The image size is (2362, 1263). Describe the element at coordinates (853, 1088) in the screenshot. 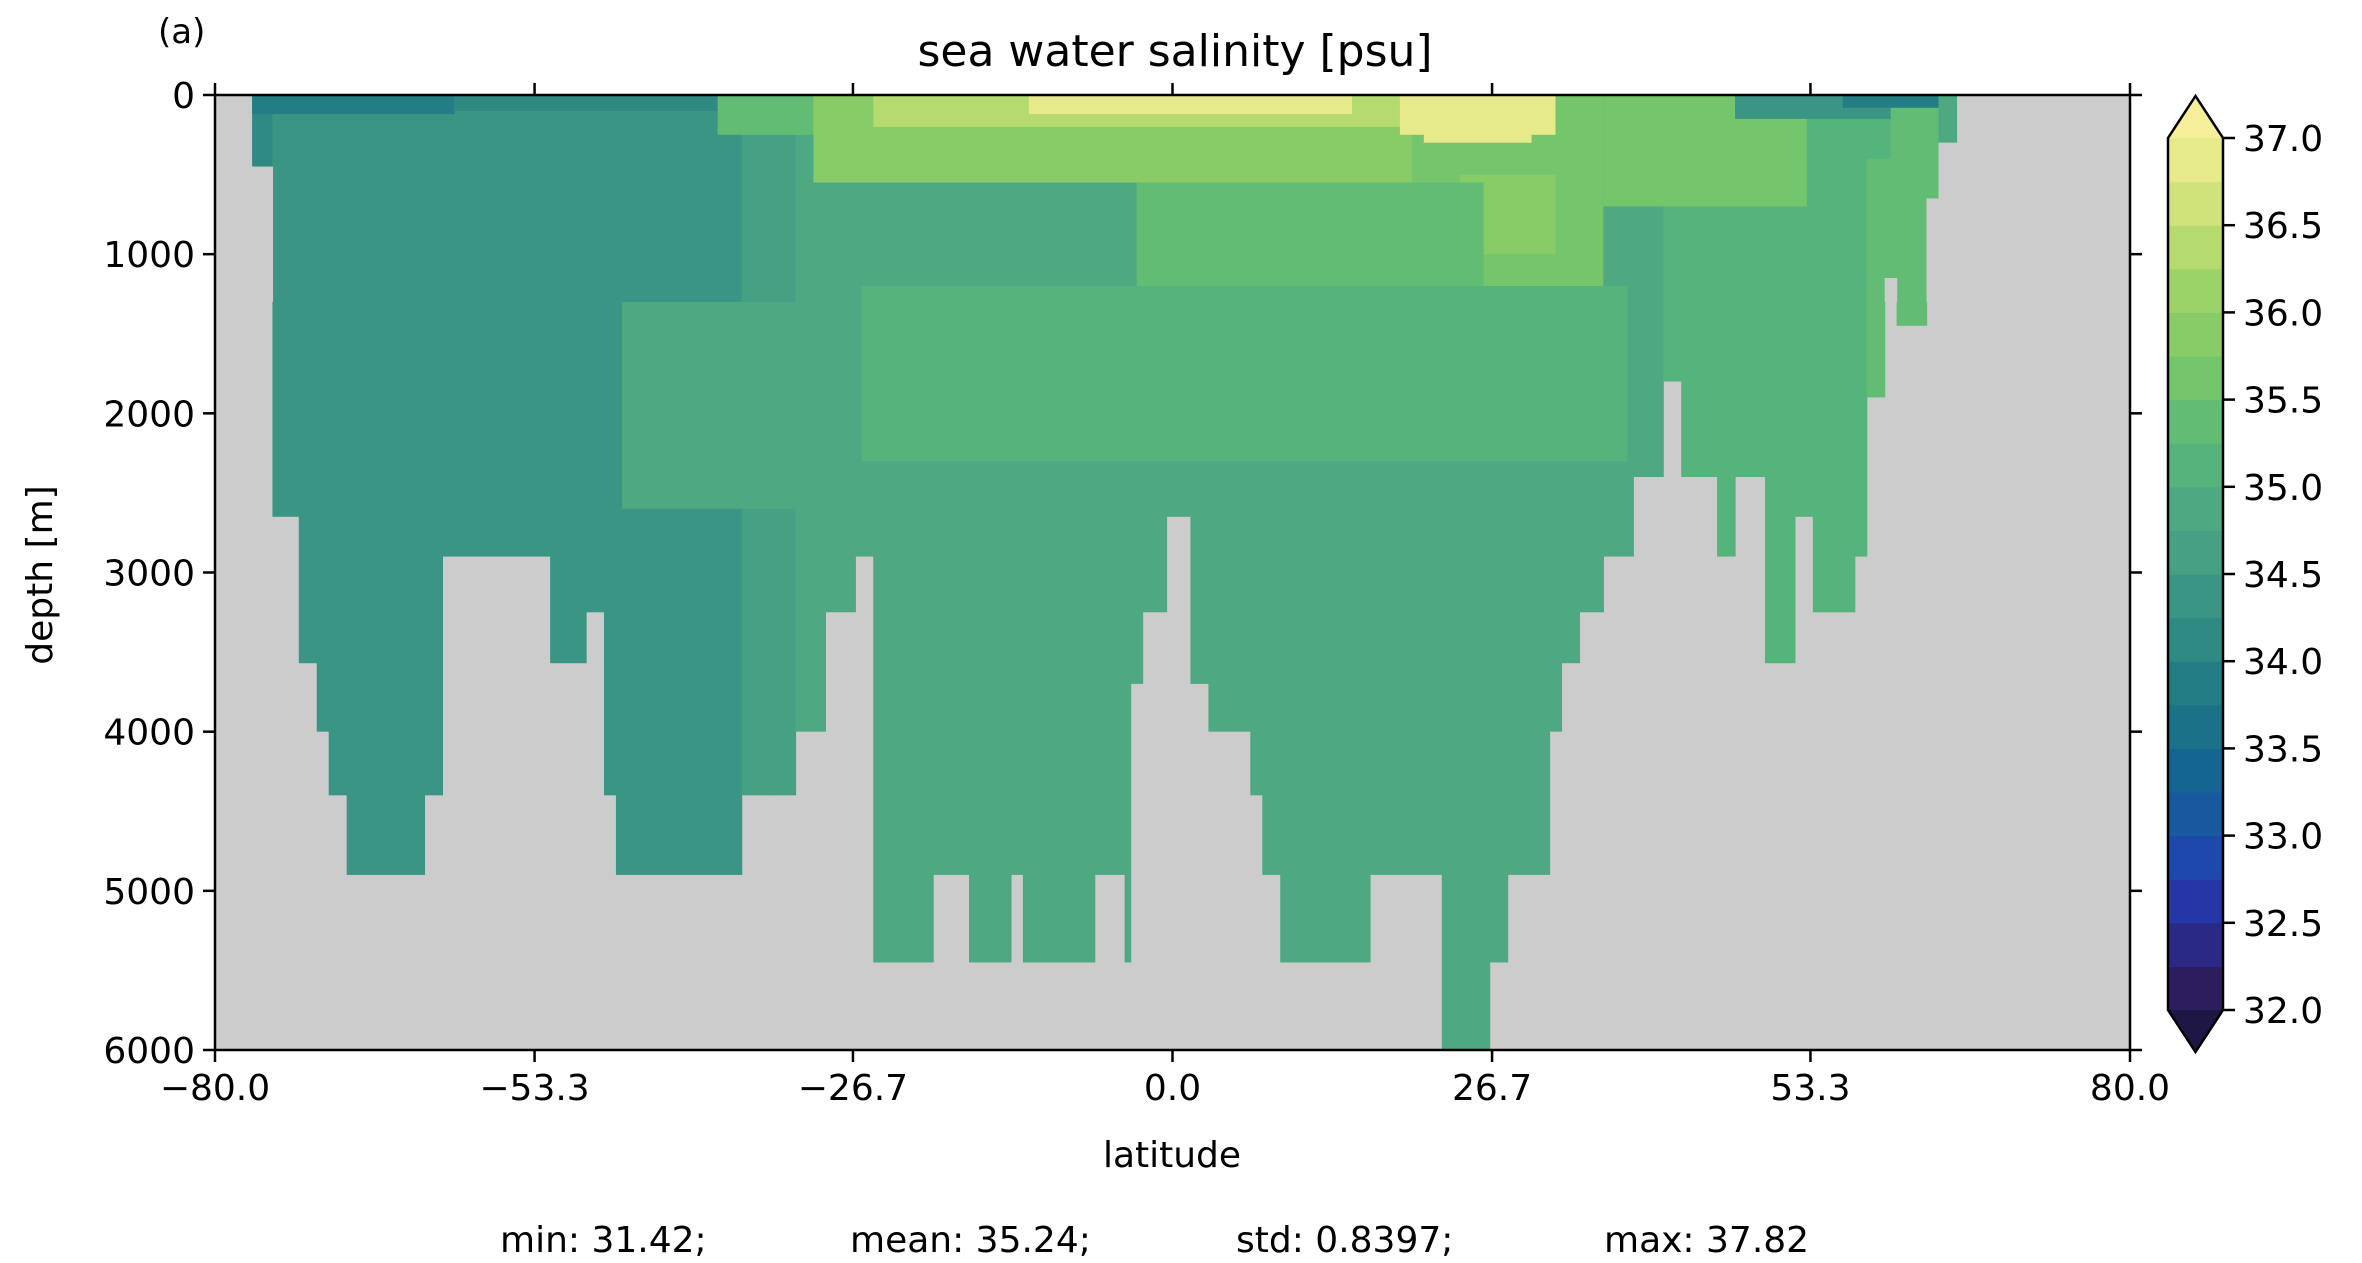

I see `x-tick-label: −26.7` at that location.